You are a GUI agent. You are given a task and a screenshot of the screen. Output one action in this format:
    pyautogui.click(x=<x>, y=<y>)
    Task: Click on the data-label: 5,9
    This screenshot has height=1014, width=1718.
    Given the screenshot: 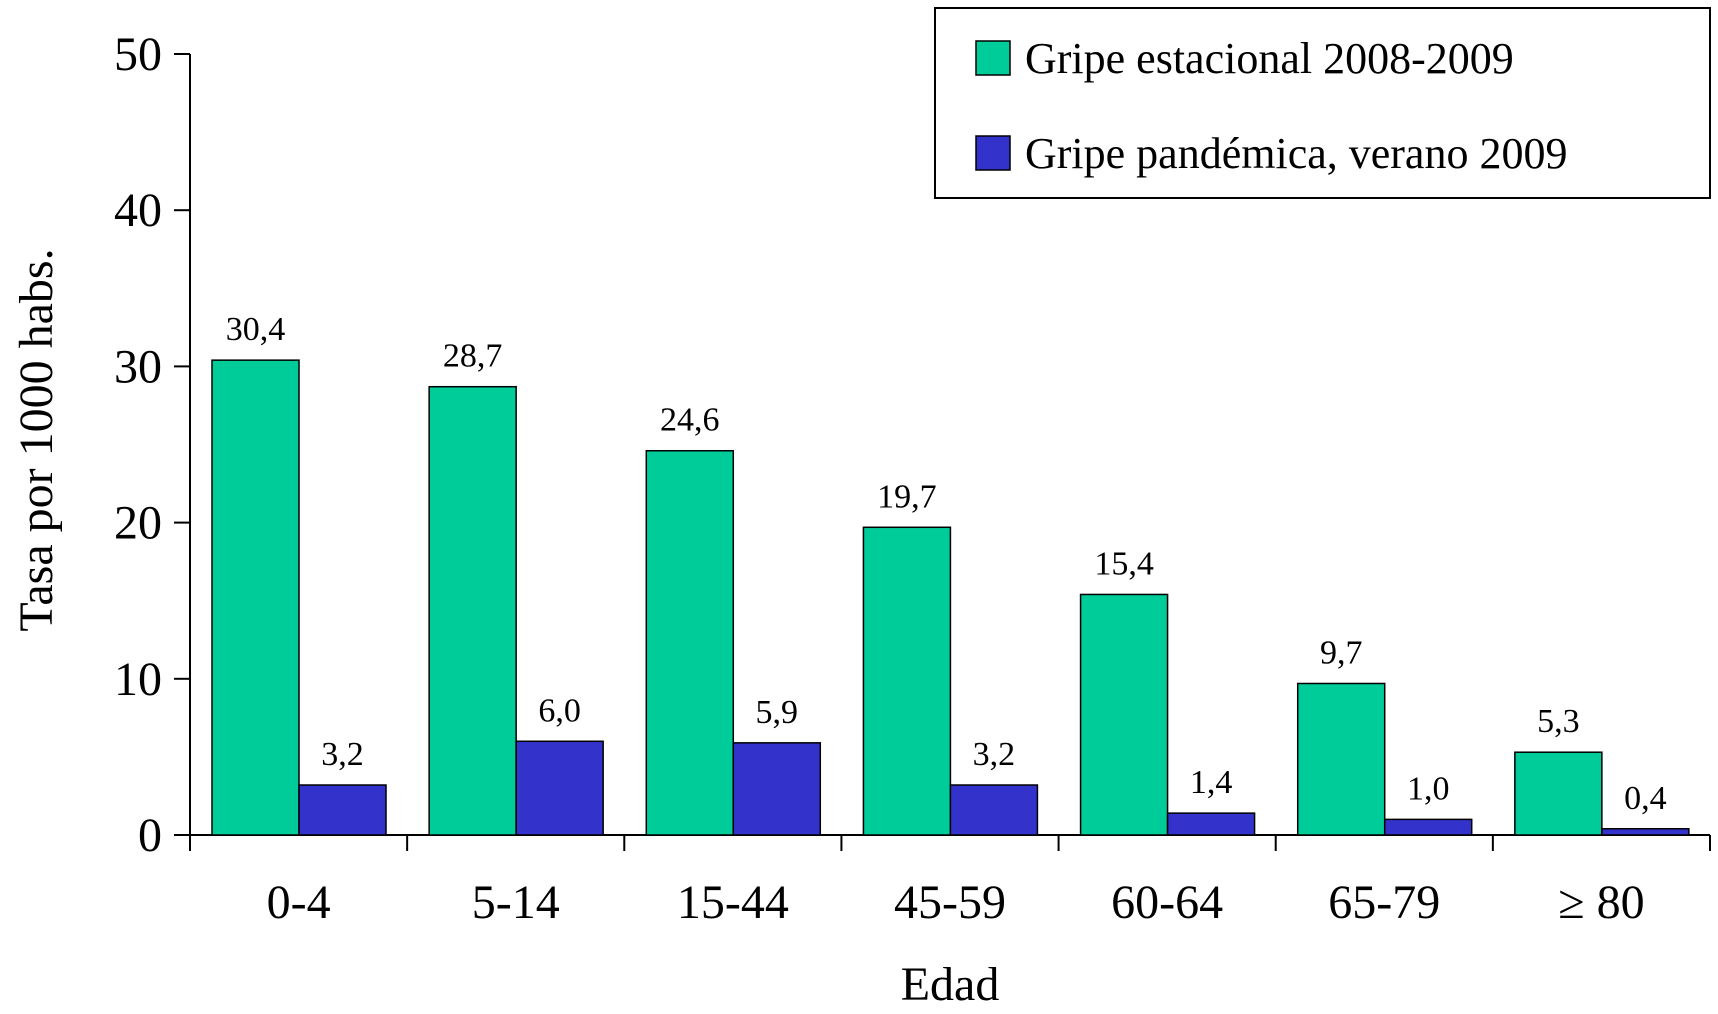 What is the action you would take?
    pyautogui.click(x=777, y=712)
    